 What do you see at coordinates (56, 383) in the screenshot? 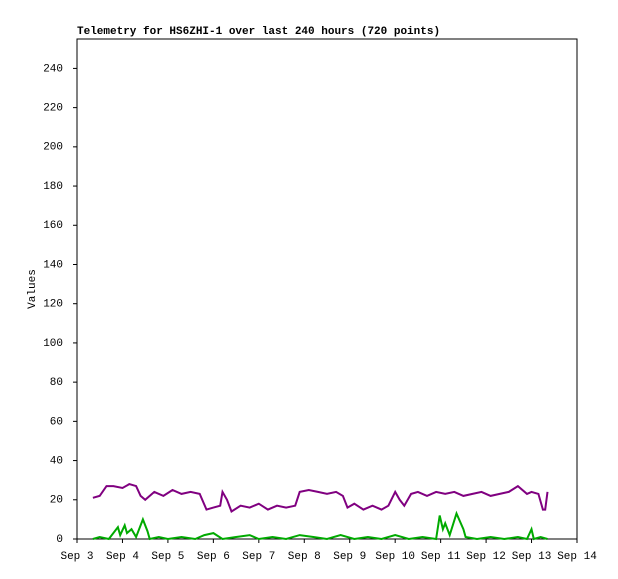
I see `y-tick-label: 80` at bounding box center [56, 383].